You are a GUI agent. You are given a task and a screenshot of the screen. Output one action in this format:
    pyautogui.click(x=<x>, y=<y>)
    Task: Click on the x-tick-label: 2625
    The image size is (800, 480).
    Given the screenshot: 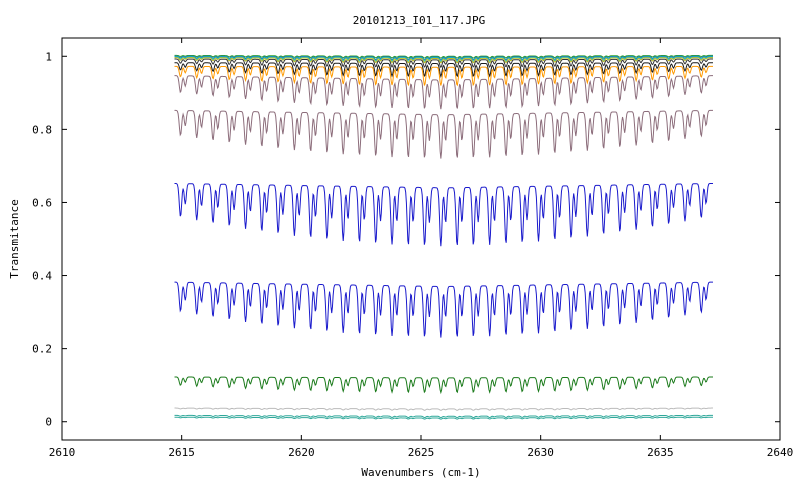 What is the action you would take?
    pyautogui.click(x=421, y=452)
    